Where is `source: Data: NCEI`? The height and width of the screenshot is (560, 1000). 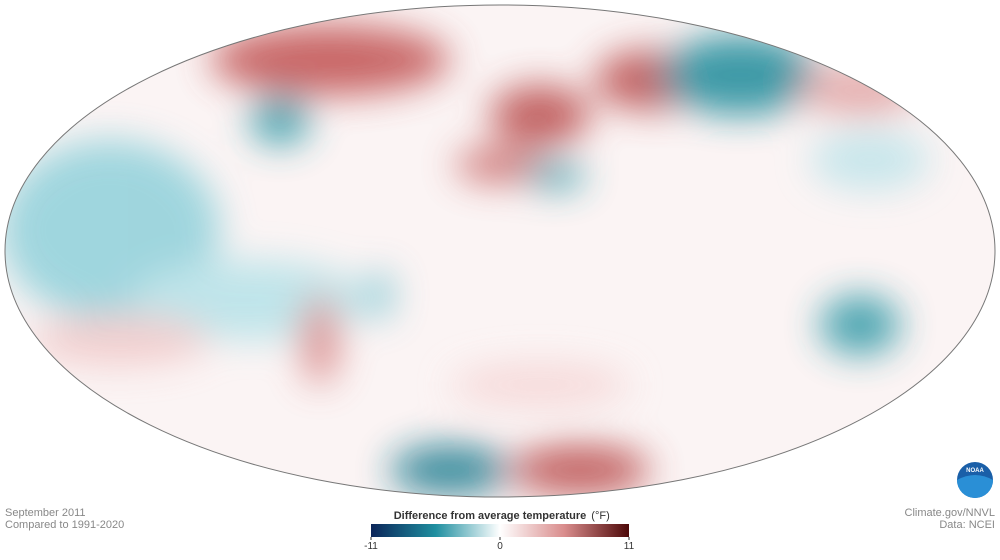 source: Data: NCEI is located at coordinates (967, 525).